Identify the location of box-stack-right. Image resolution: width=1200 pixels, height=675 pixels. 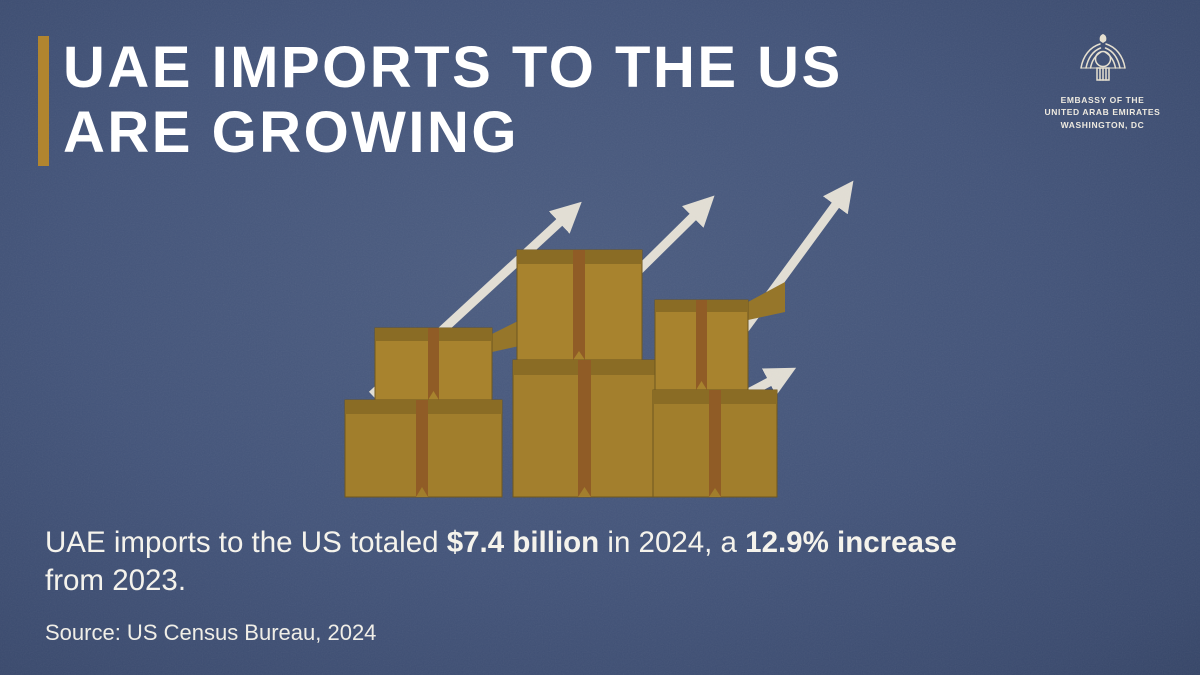
(718, 390).